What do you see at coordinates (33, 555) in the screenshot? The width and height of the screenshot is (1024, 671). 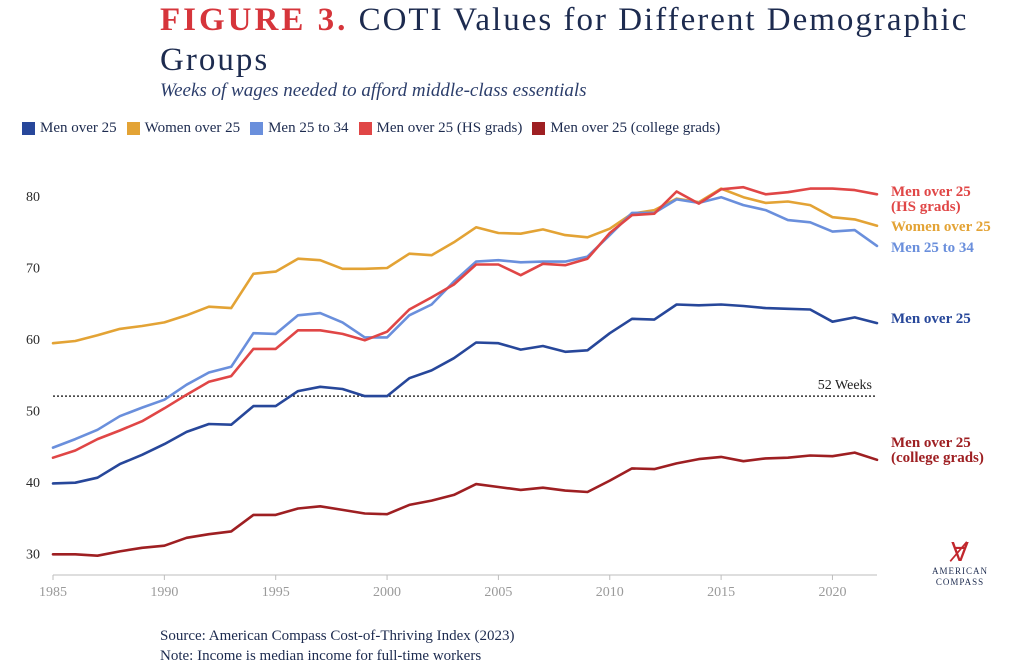 I see `y-tick-label: 30` at bounding box center [33, 555].